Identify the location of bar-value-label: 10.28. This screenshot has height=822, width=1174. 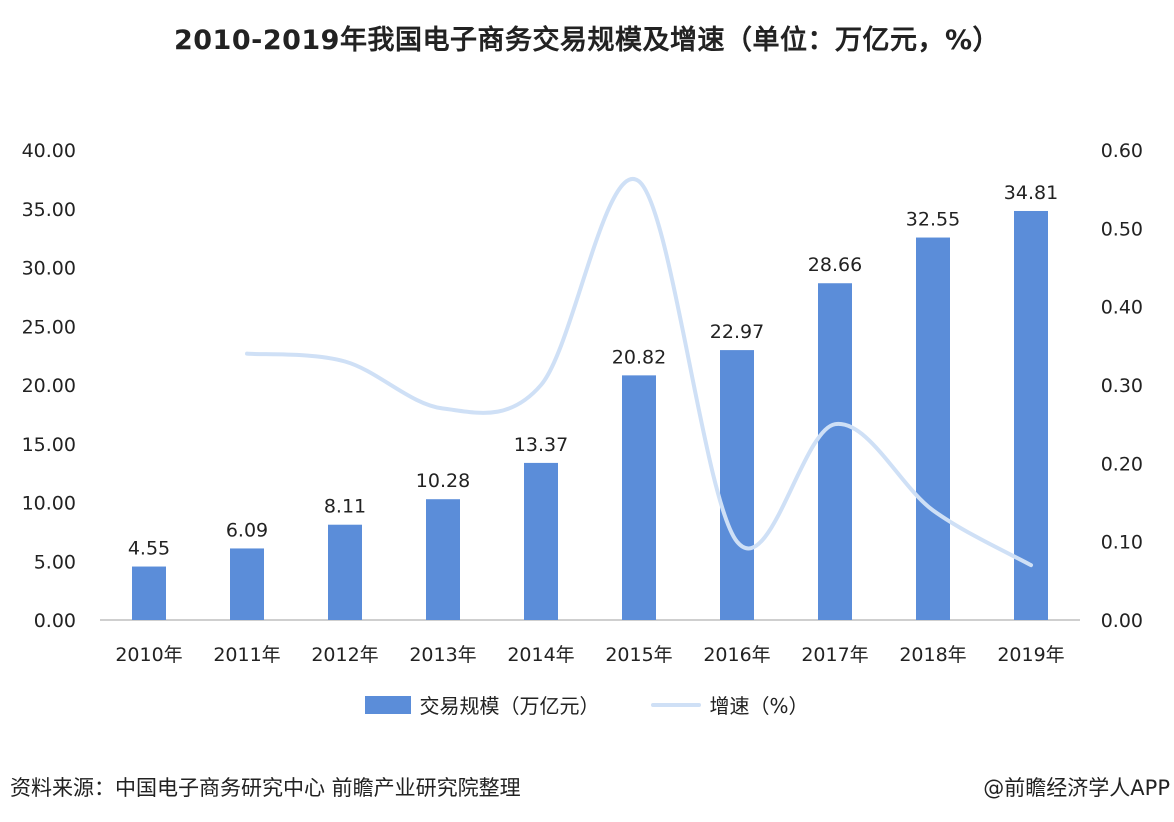
(443, 481).